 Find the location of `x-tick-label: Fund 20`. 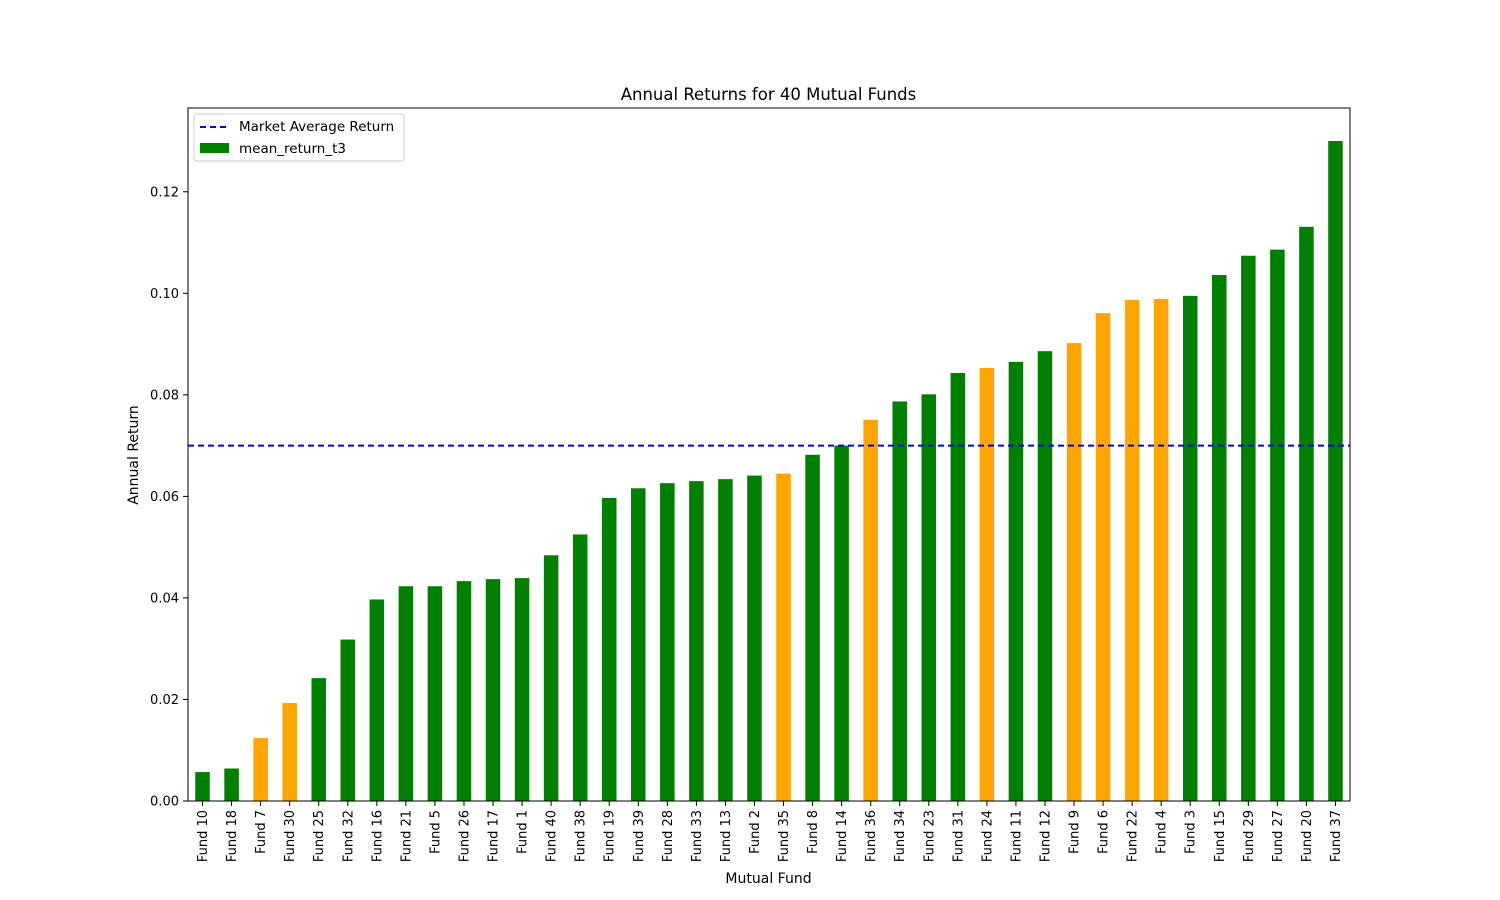

x-tick-label: Fund 20 is located at coordinates (1307, 836).